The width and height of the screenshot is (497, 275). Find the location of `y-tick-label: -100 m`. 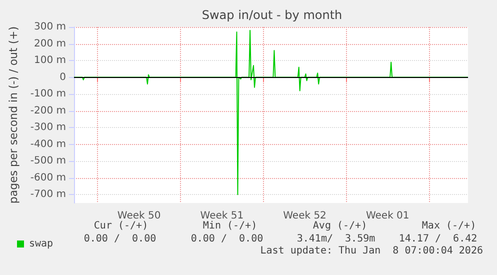

y-tick-label: -100 m is located at coordinates (48, 94).